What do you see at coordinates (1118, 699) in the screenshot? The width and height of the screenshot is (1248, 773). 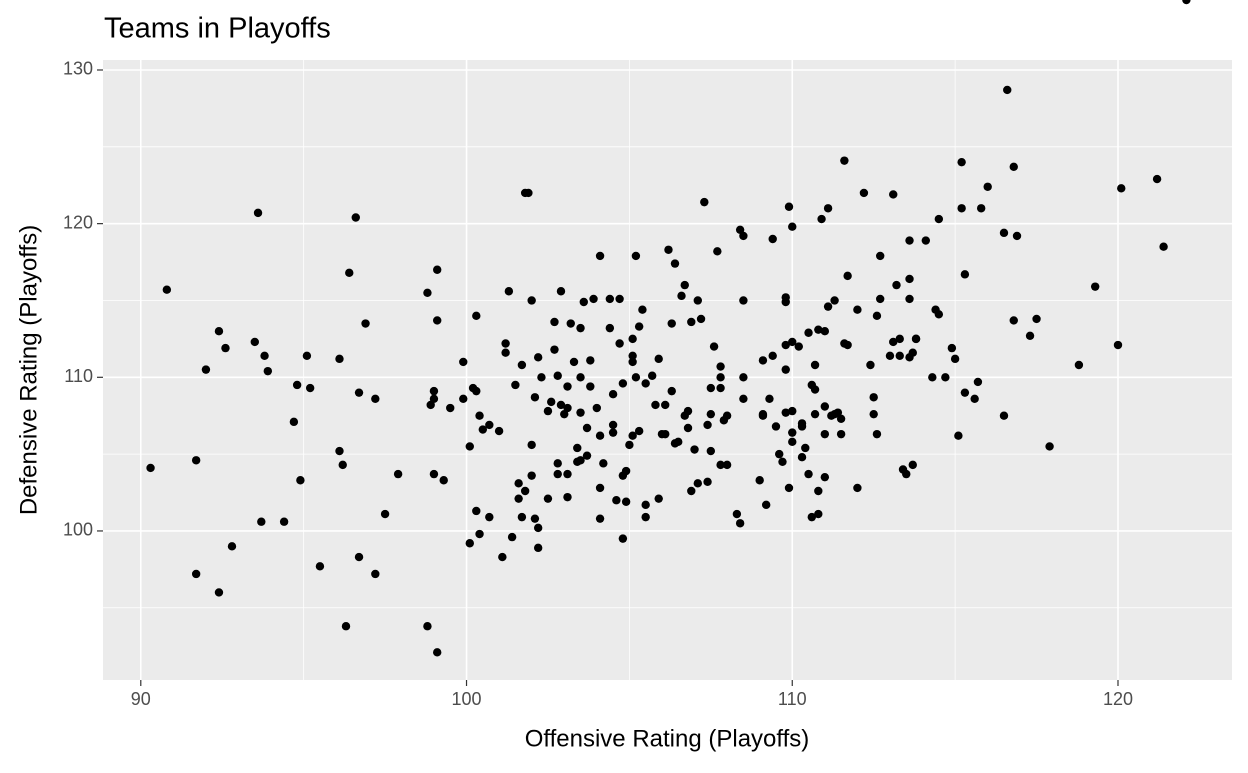 I see `x-tick-label: 120` at bounding box center [1118, 699].